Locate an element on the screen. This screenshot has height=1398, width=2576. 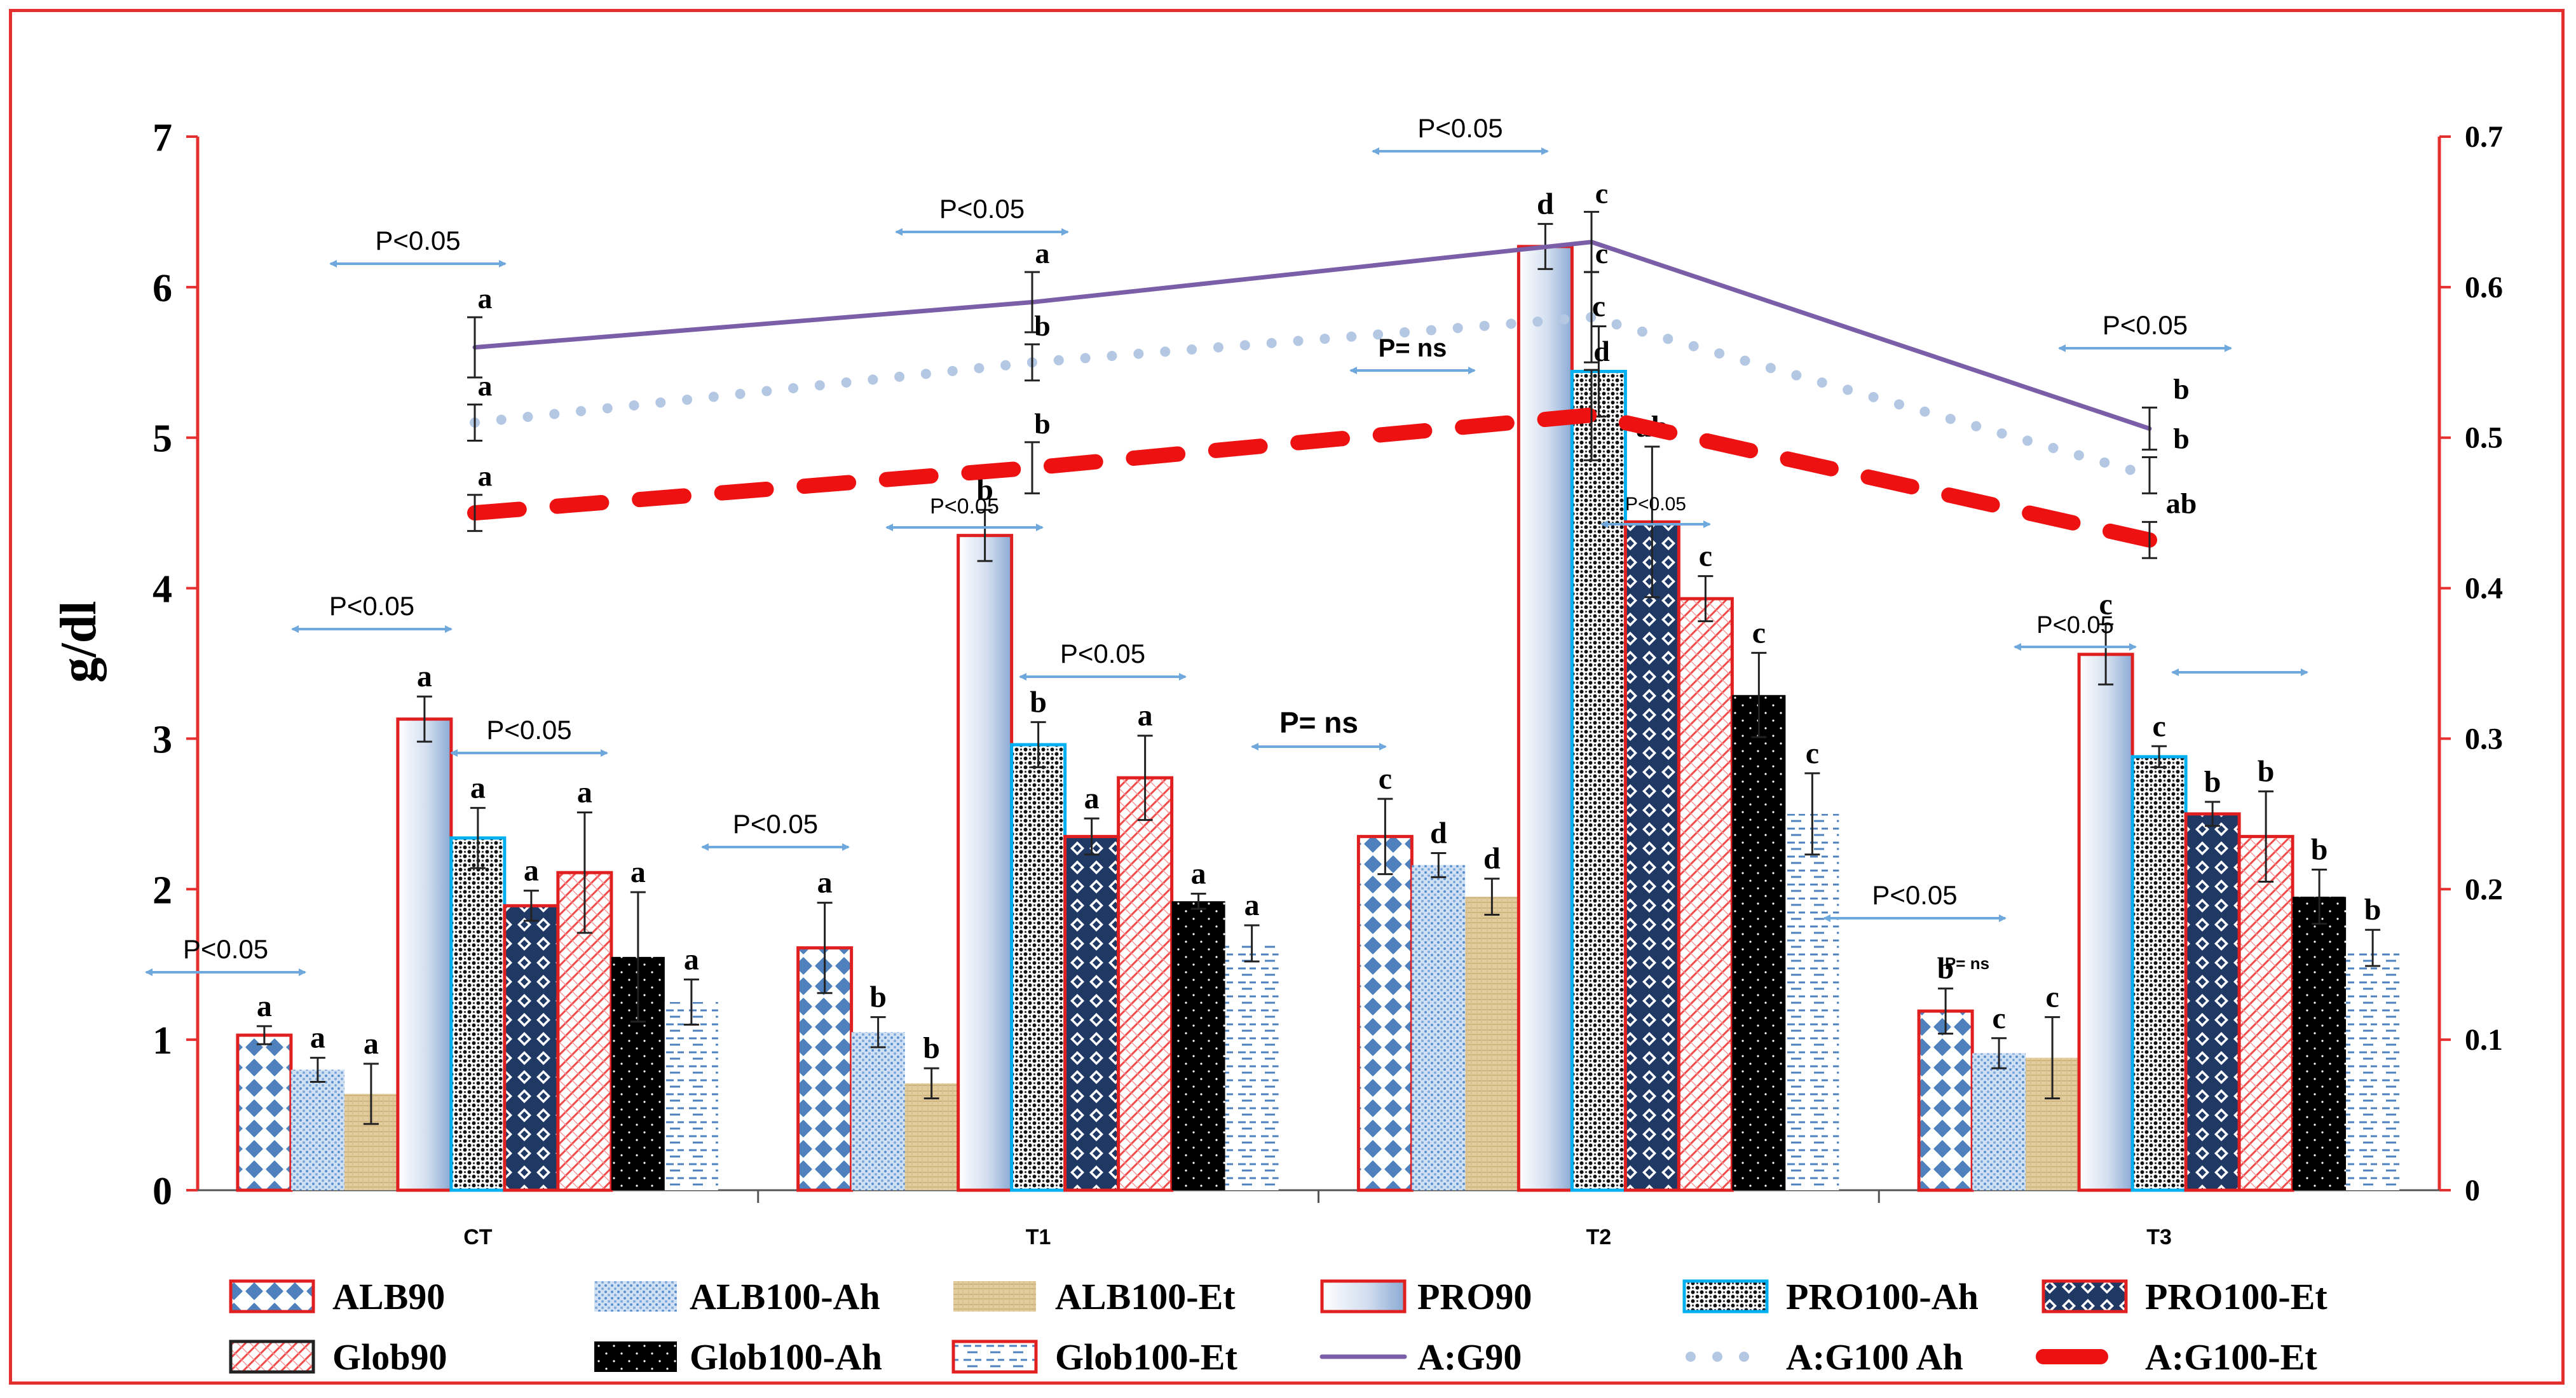
right-tick-label: 0.5 is located at coordinates (2484, 438).